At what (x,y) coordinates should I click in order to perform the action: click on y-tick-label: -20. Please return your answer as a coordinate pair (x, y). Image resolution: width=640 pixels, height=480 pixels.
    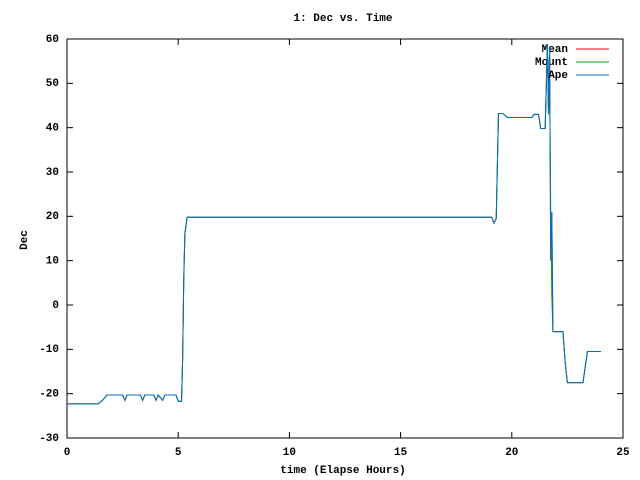
    Looking at the image, I should click on (49, 395).